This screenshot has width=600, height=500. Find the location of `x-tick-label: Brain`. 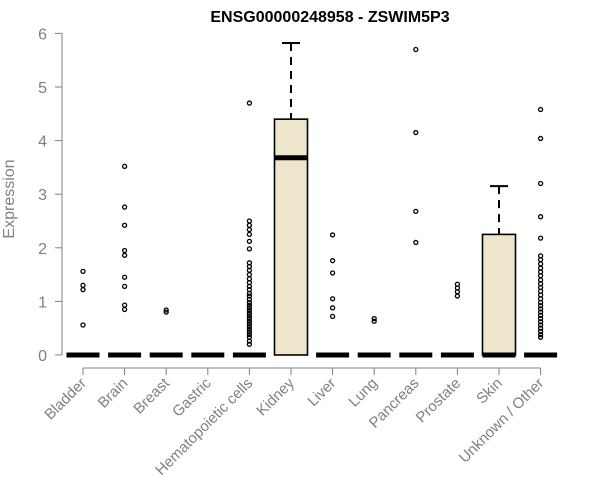

x-tick-label: Brain is located at coordinates (113, 393).